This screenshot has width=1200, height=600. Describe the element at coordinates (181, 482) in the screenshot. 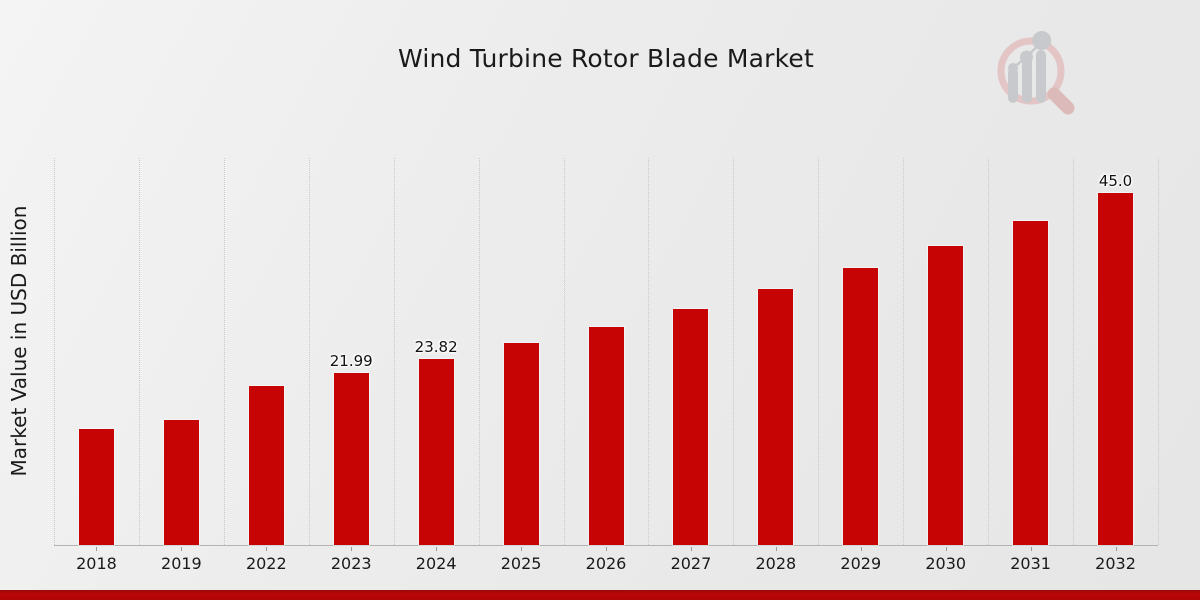

I see `bar-2019` at that location.